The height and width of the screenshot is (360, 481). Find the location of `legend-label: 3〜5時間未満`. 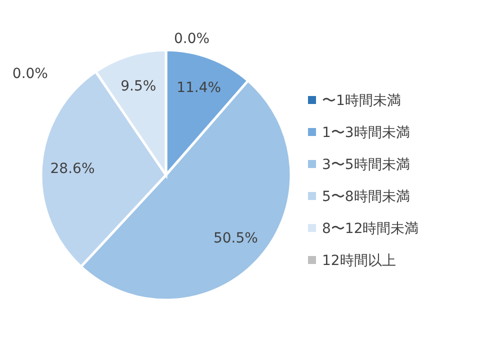

legend-label: 3〜5時間未満 is located at coordinates (366, 165).